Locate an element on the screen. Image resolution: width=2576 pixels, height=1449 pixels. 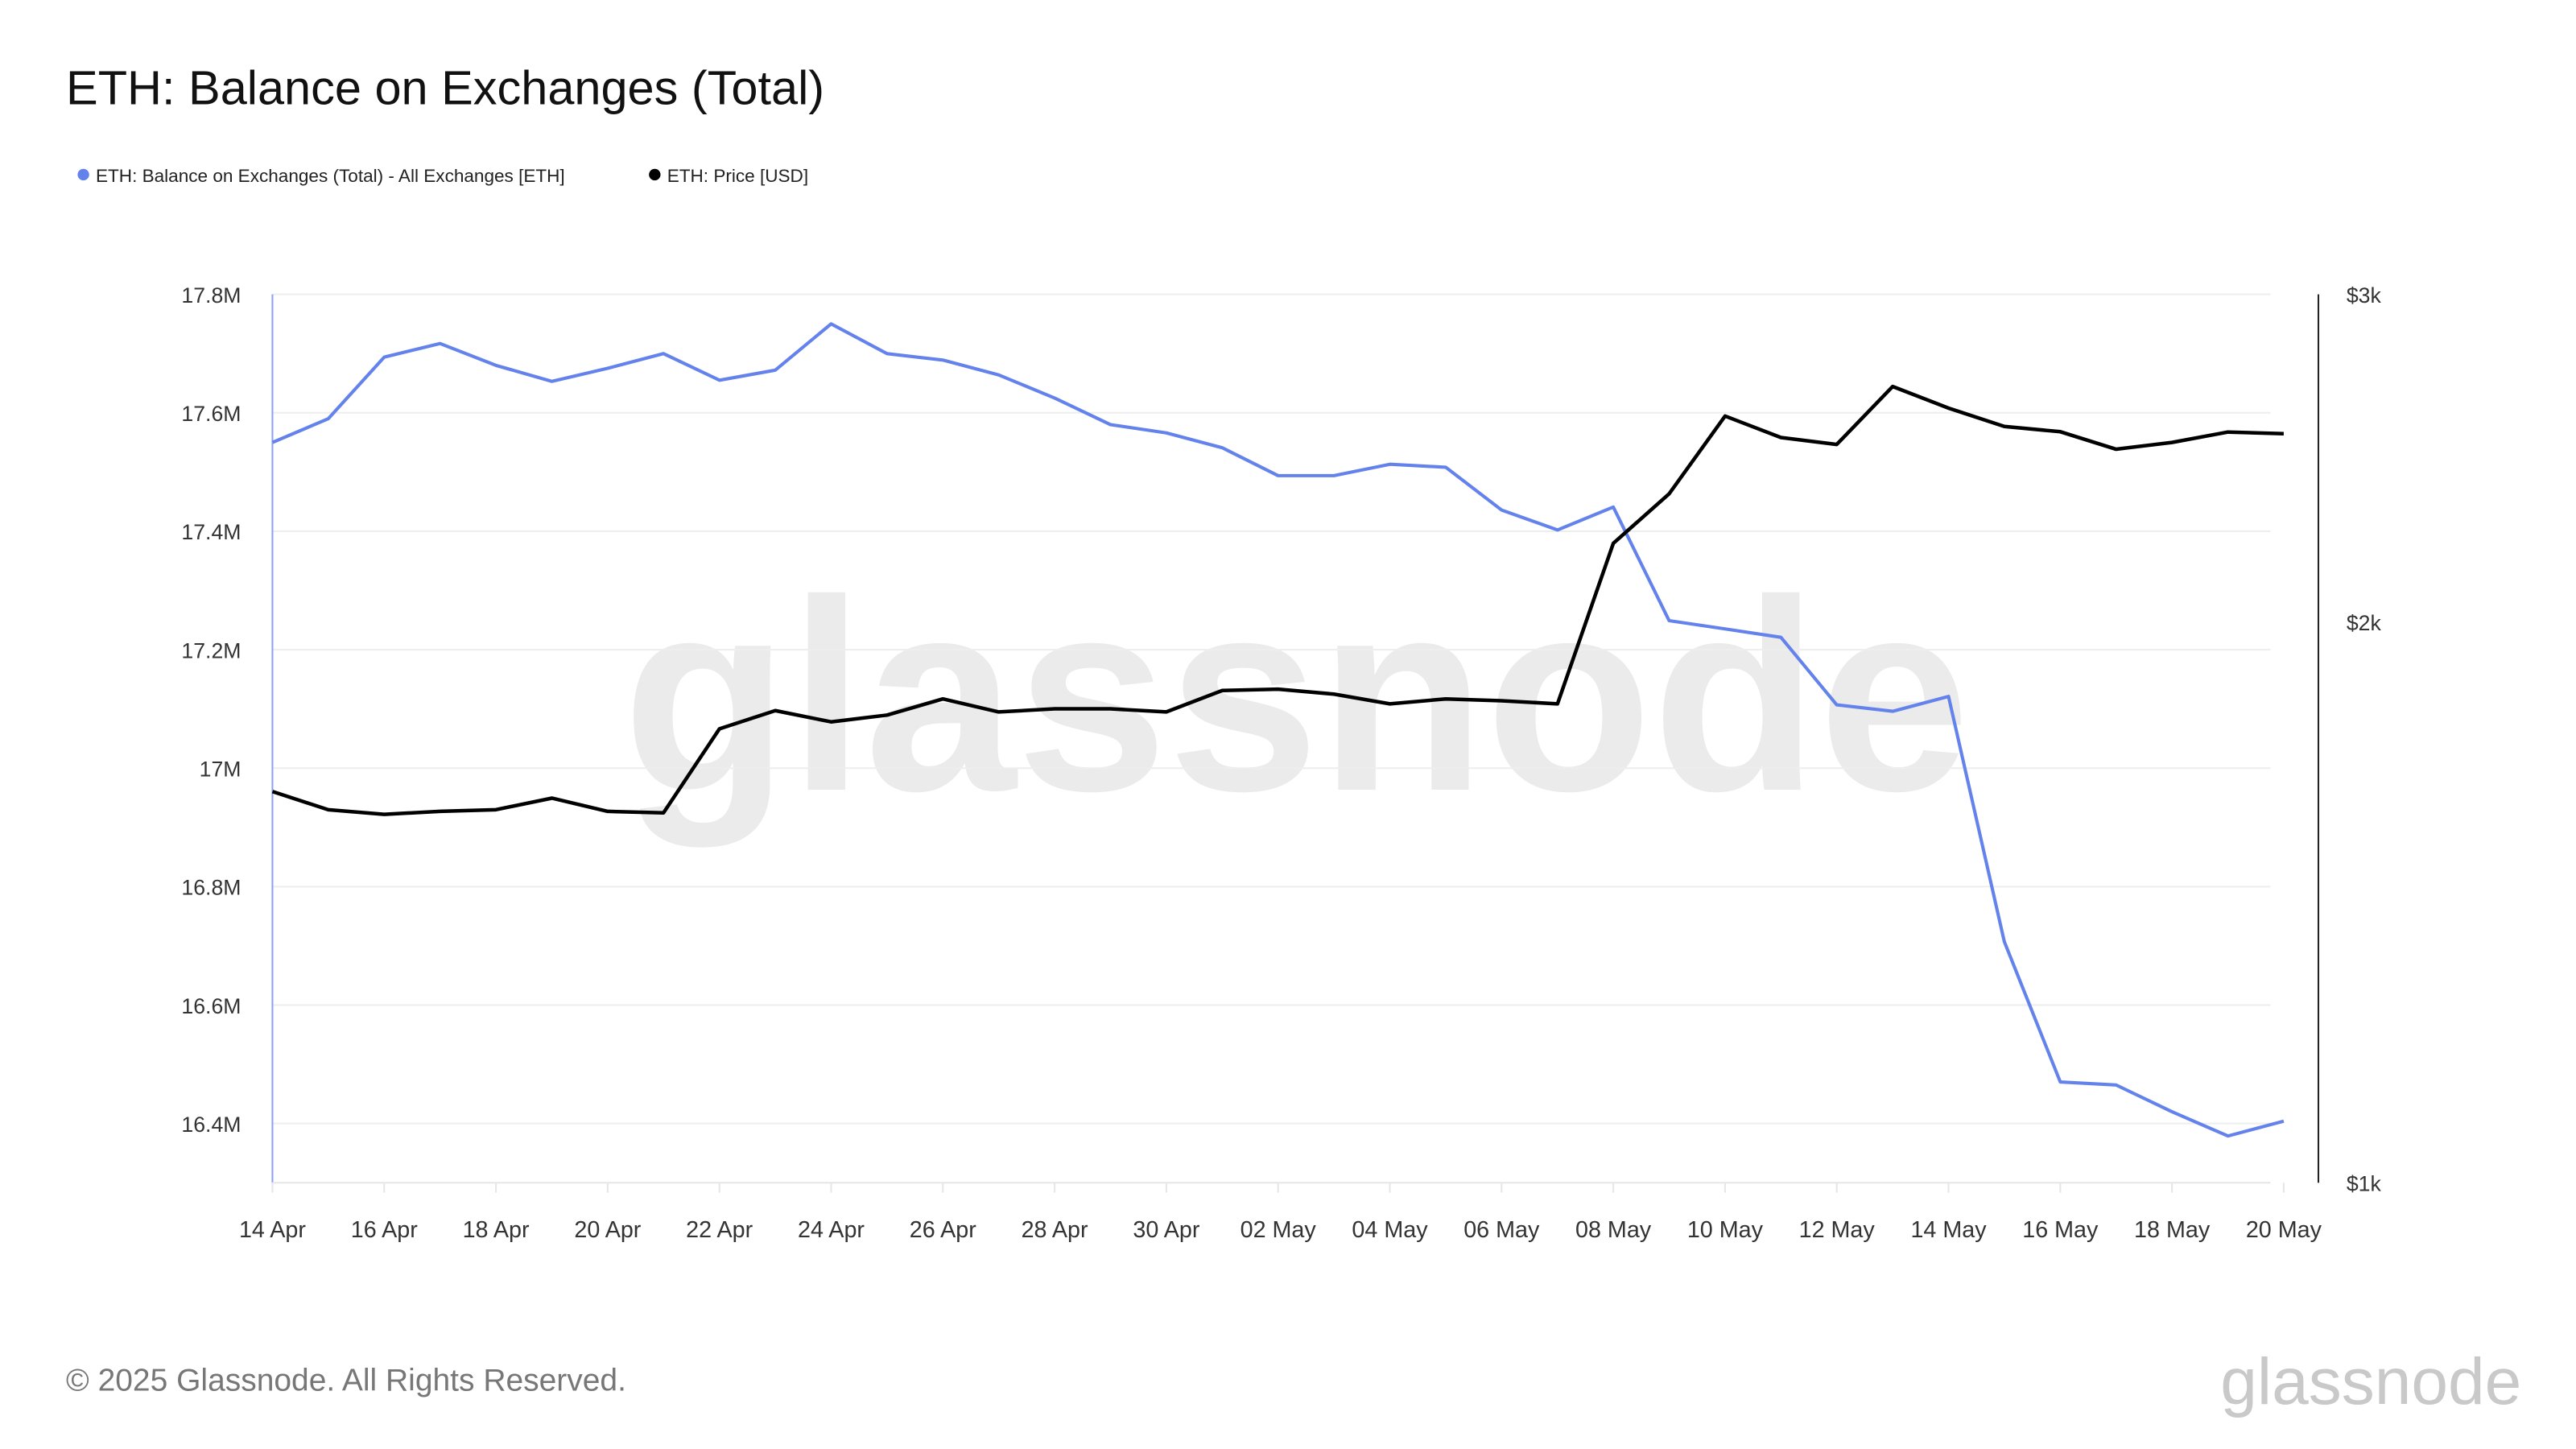
x-tick-label: 16 May is located at coordinates (2060, 1230).